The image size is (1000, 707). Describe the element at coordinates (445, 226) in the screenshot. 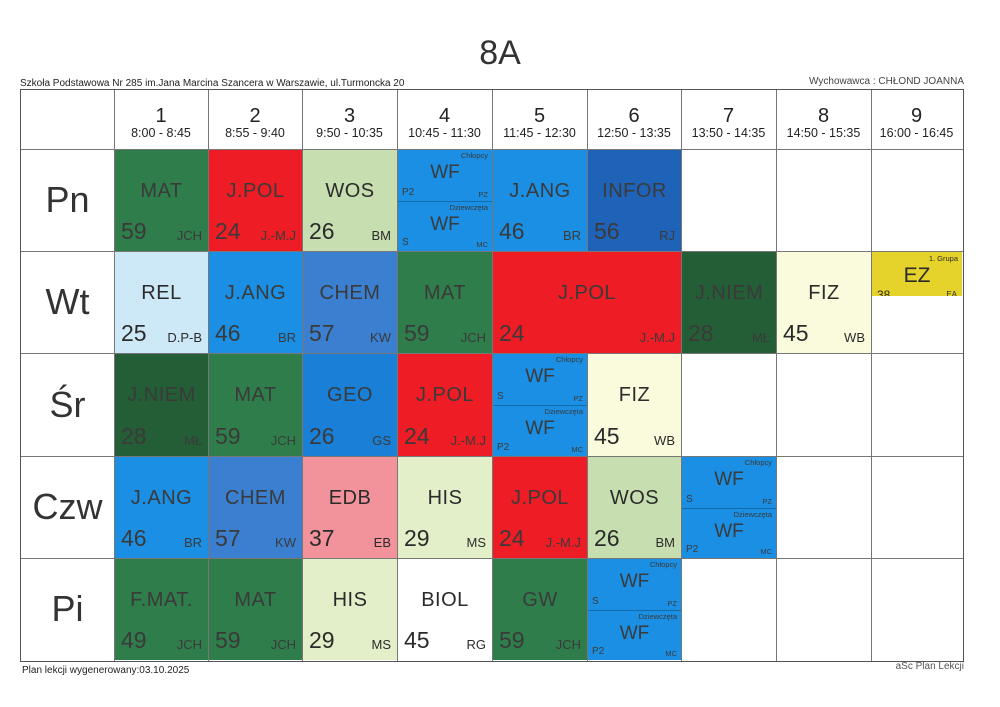

I see `lesson-group-bottom: Dziewczęta WF S MC` at that location.